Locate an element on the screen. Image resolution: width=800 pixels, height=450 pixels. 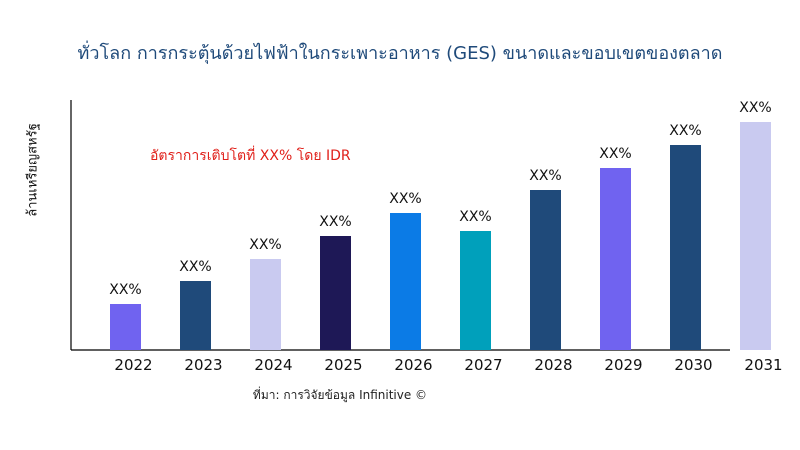
data-label-2023: XX% is located at coordinates (195, 267).